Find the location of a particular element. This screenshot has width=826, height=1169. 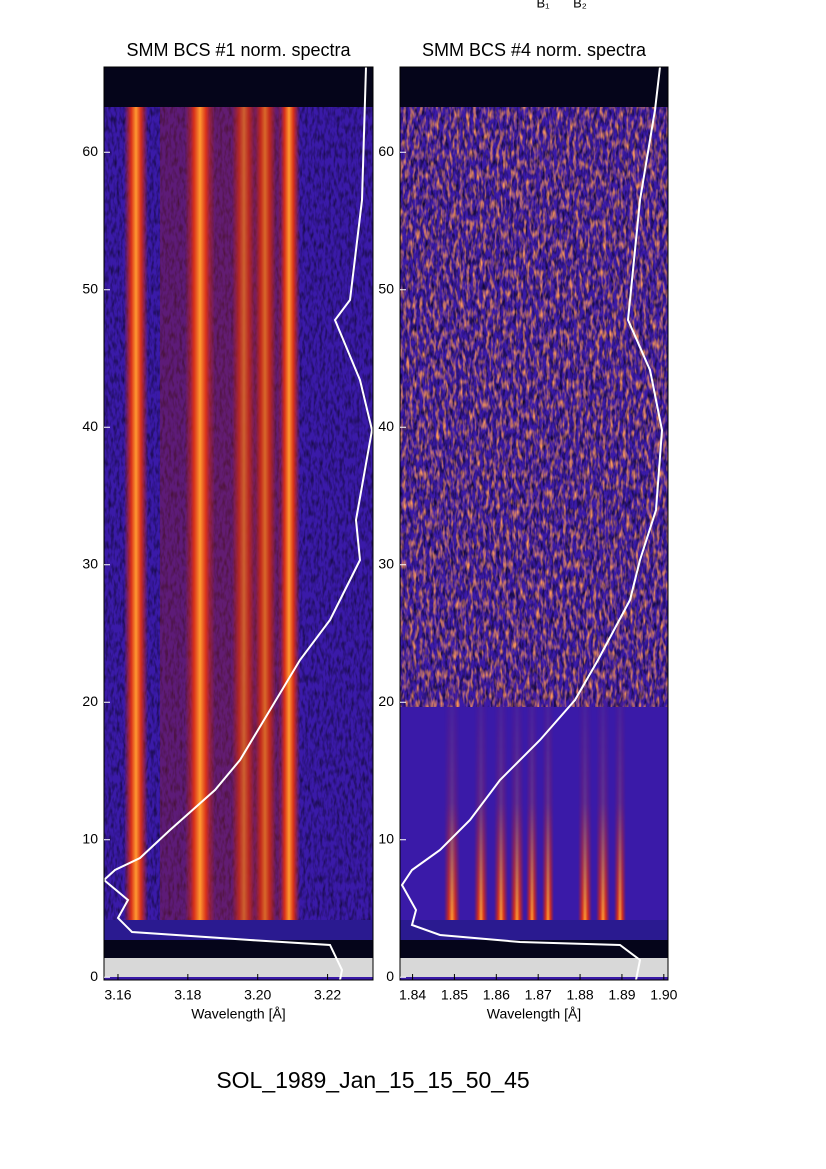

x-tick-label: 1.84 is located at coordinates (412, 995).